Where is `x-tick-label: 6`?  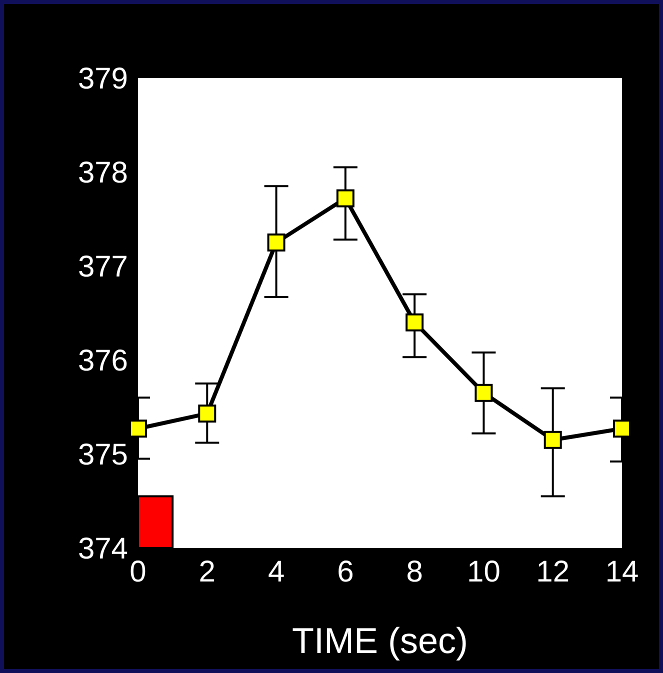
x-tick-label: 6 is located at coordinates (345, 571).